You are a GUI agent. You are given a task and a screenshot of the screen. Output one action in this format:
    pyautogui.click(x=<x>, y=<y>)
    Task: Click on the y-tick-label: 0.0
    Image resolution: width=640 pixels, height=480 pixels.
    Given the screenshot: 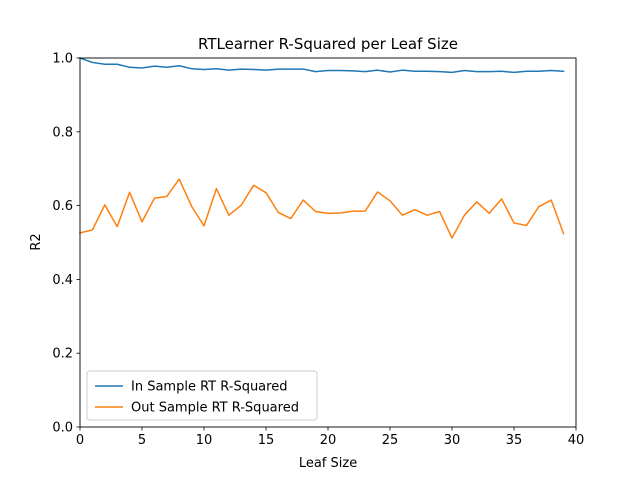 What is the action you would take?
    pyautogui.click(x=62, y=428)
    